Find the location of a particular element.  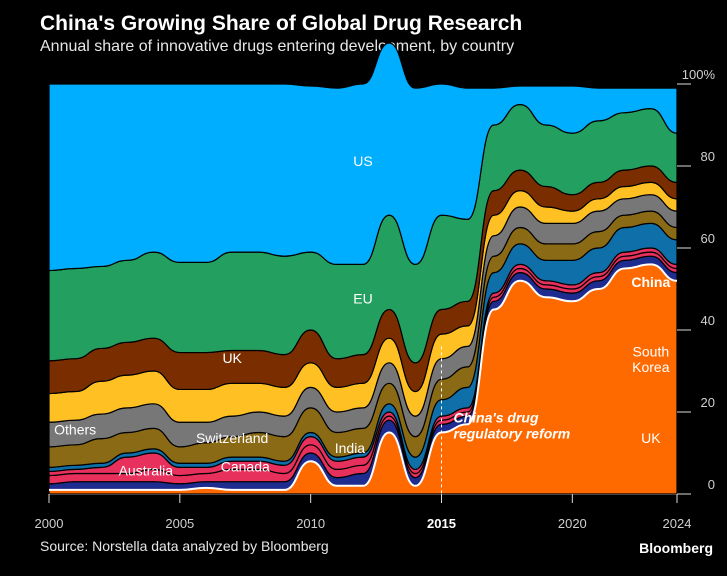

y-axis: 0 20 40 60 80 100% is located at coordinates (696, 281).